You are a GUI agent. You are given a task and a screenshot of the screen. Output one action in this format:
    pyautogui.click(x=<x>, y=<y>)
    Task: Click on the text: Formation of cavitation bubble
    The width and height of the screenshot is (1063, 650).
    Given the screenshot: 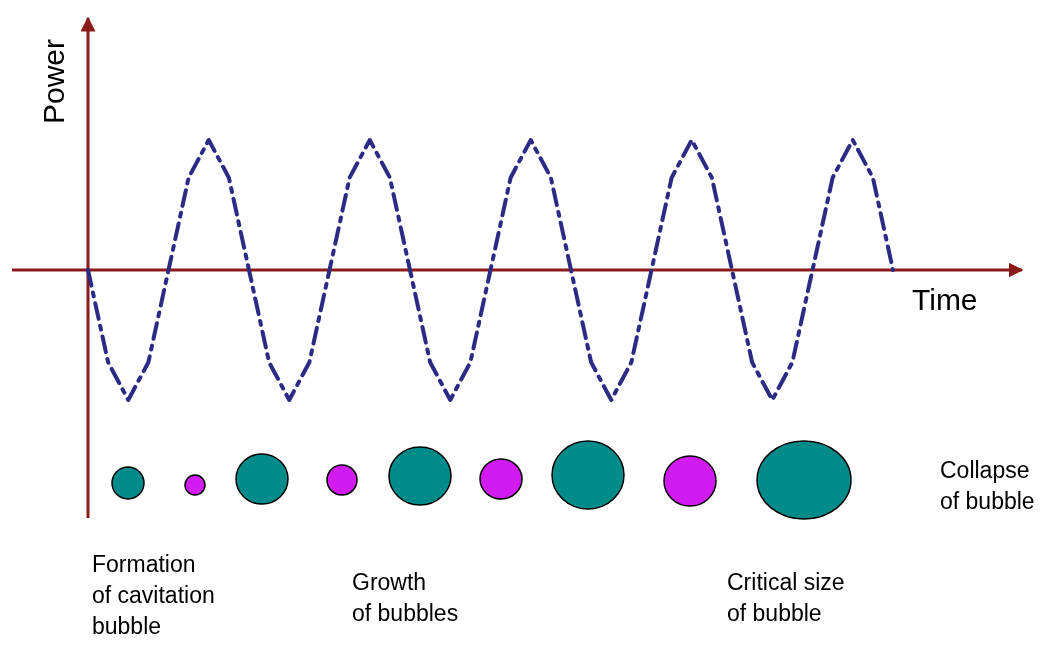 What is the action you would take?
    pyautogui.click(x=153, y=595)
    